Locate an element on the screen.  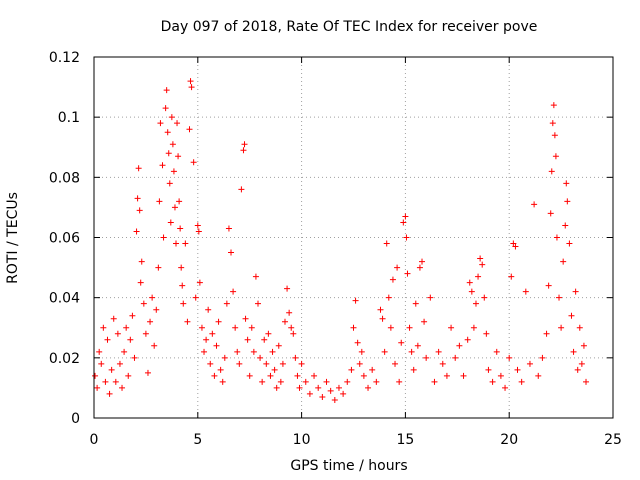
y-axis-label: ROTI / TECUs is located at coordinates (13, 238).